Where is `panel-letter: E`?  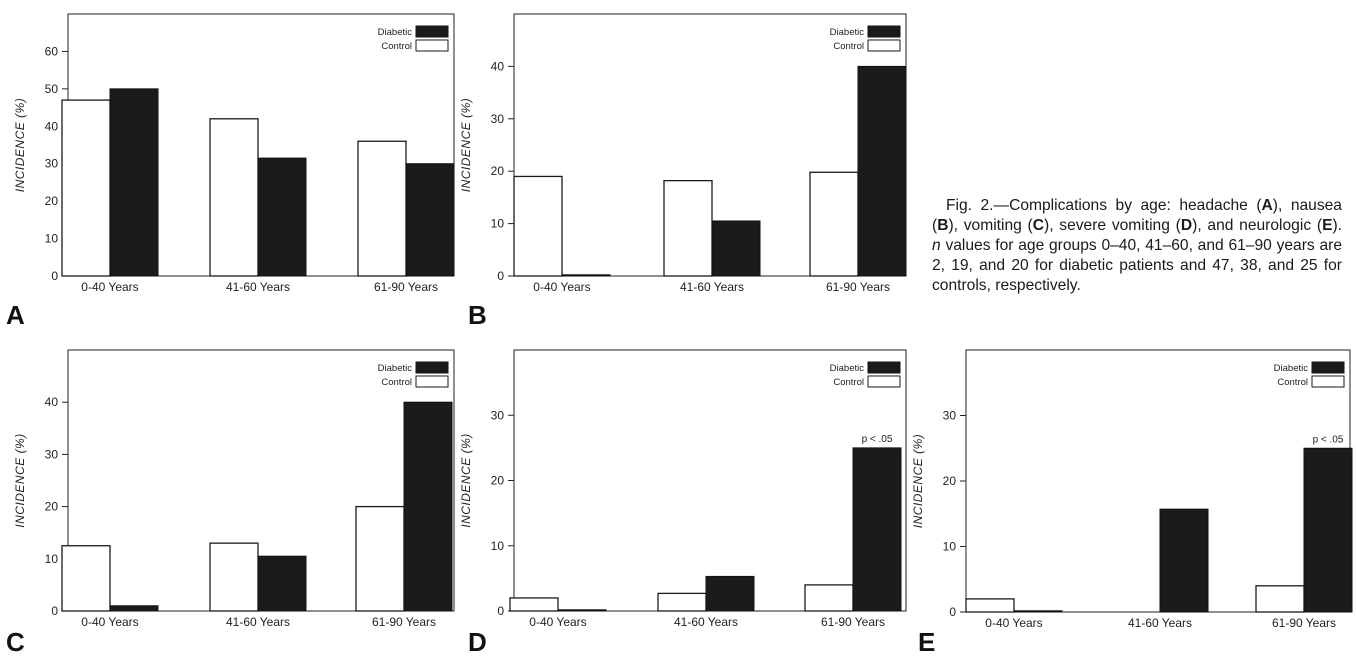 panel-letter: E is located at coordinates (926, 642).